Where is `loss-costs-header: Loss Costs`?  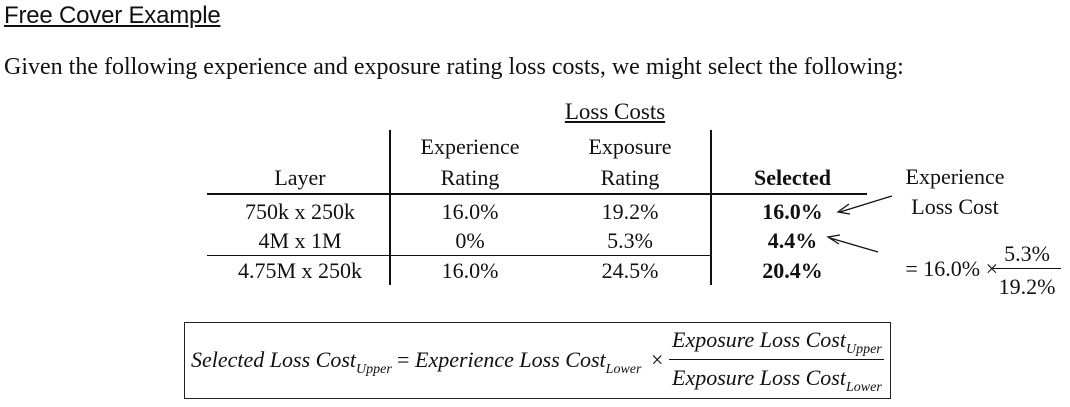
loss-costs-header: Loss Costs is located at coordinates (615, 111).